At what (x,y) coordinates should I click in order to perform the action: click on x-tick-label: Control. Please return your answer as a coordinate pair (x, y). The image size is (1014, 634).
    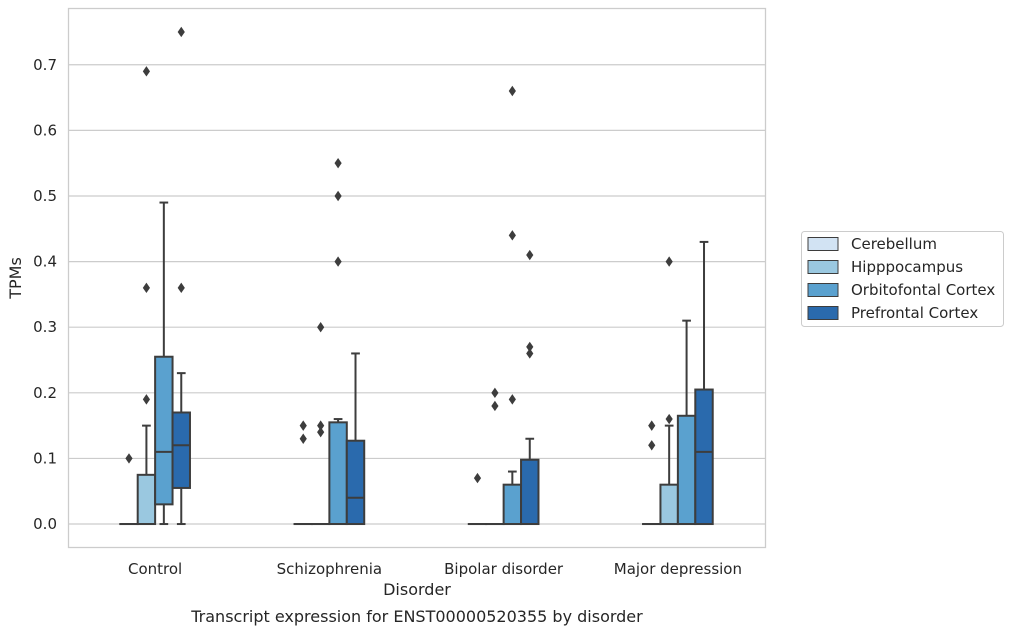
    Looking at the image, I should click on (155, 569).